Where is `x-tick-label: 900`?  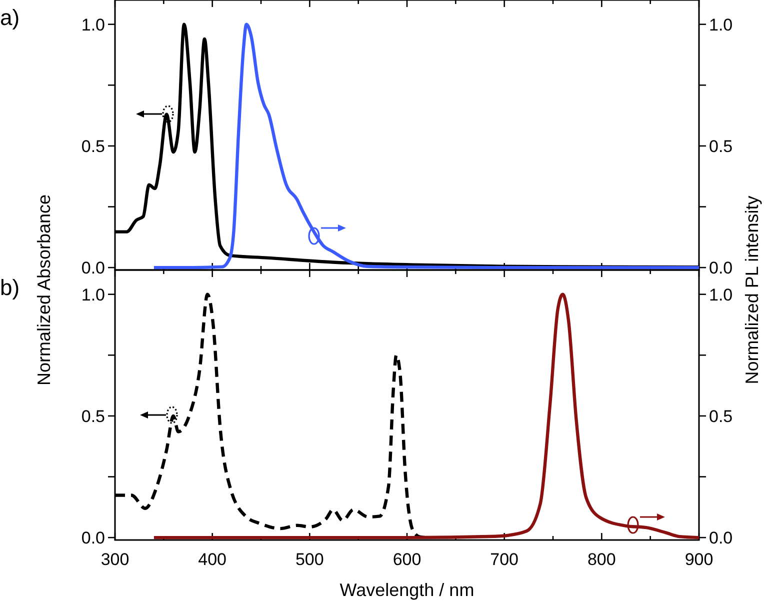 x-tick-label: 900 is located at coordinates (699, 559).